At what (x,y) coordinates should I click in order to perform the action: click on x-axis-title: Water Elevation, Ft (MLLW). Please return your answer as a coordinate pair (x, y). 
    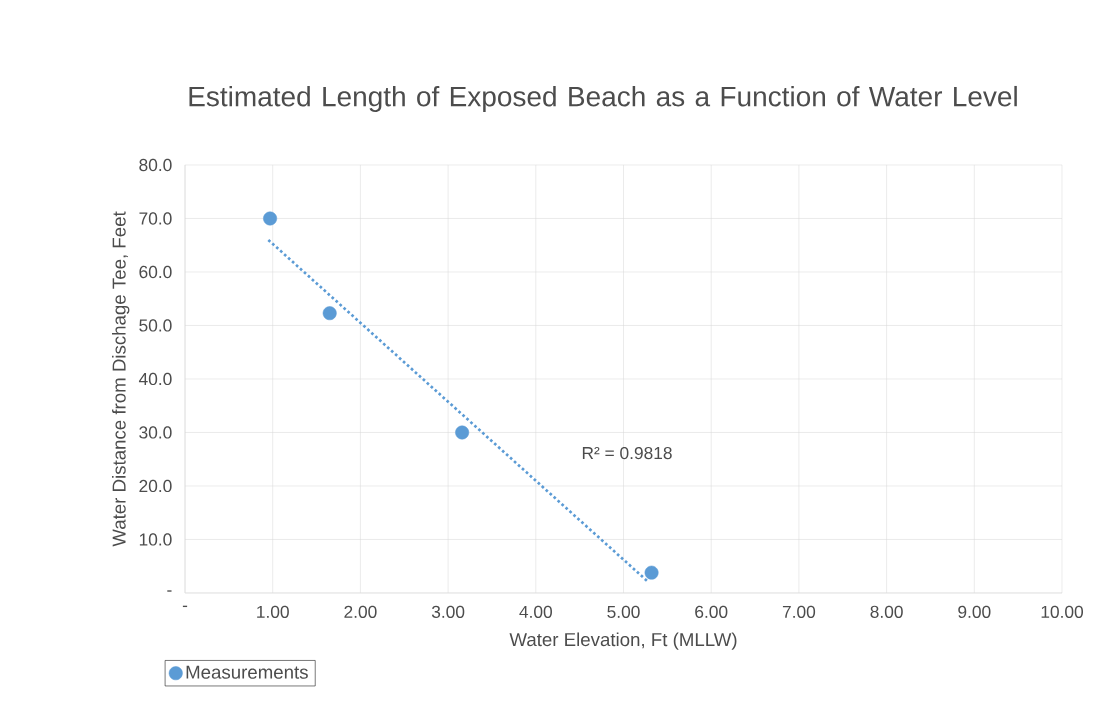
    Looking at the image, I should click on (623, 641).